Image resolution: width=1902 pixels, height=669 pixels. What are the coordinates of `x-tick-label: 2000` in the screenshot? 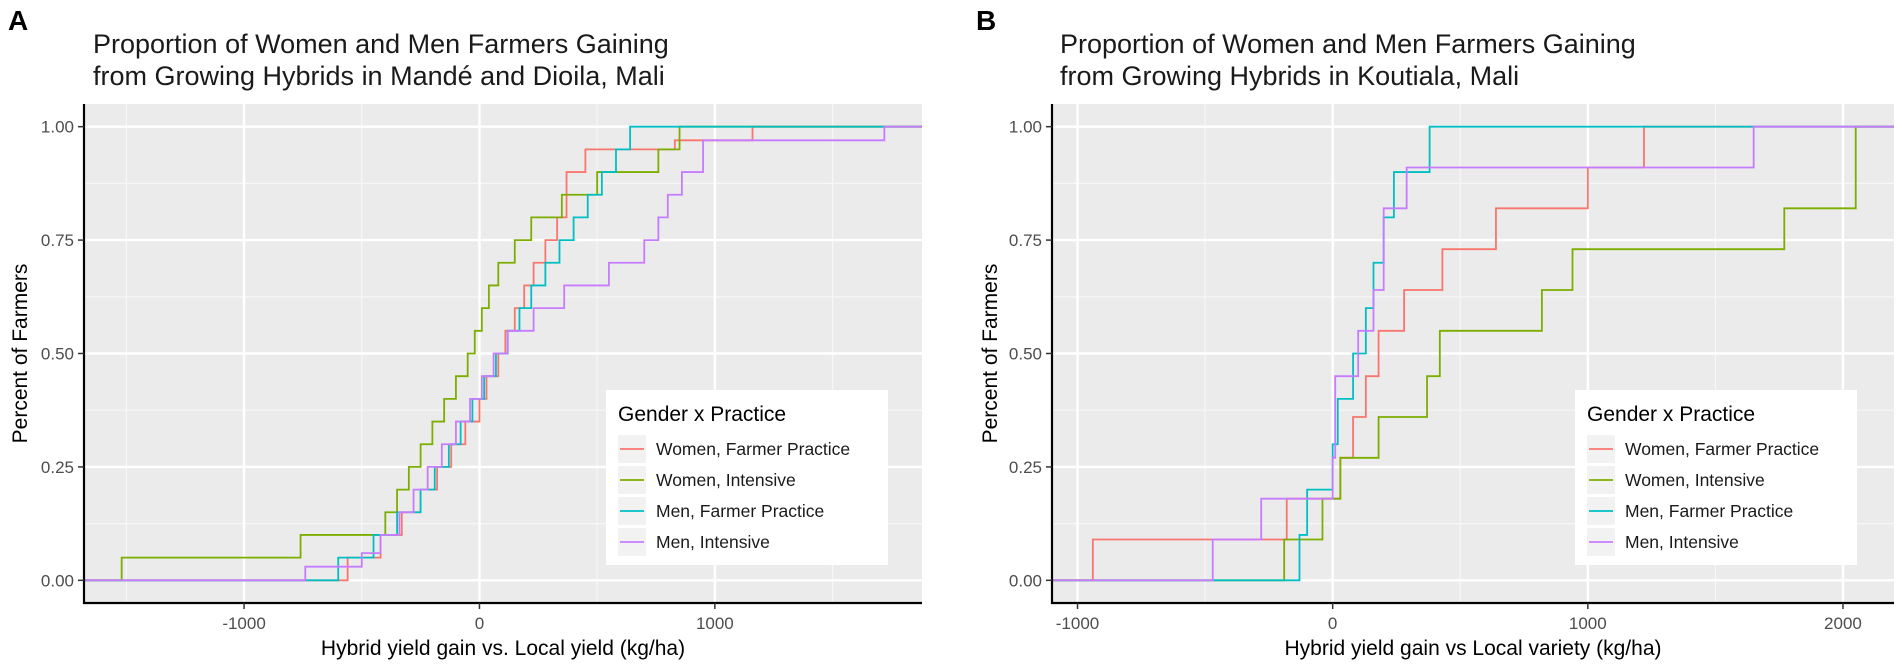 It's located at (1843, 623).